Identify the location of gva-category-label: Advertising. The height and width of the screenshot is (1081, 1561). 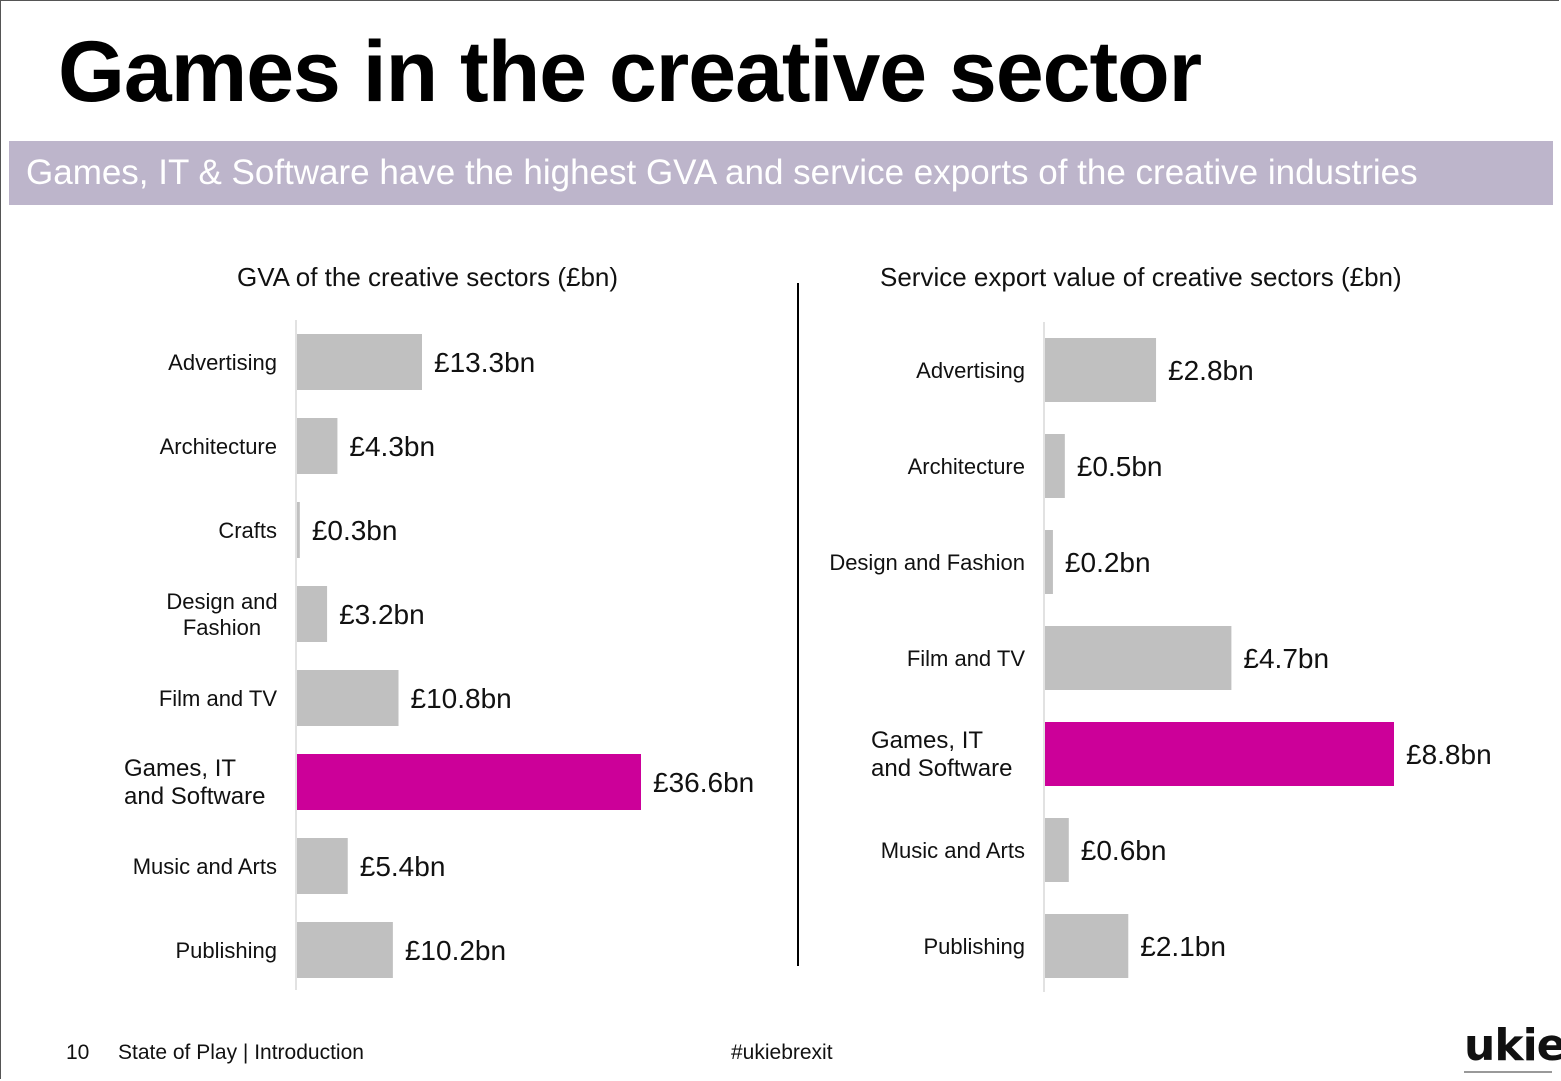
(222, 362).